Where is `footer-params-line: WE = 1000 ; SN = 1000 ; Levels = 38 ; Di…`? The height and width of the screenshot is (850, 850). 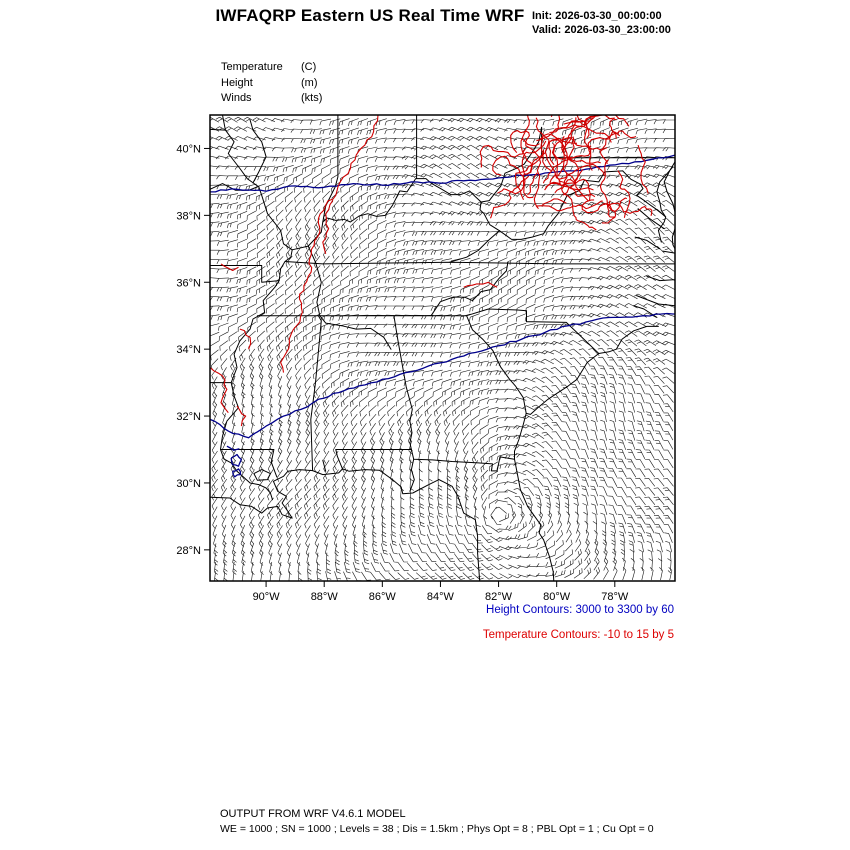
footer-params-line: WE = 1000 ; SN = 1000 ; Levels = 38 ; Di… is located at coordinates (437, 829).